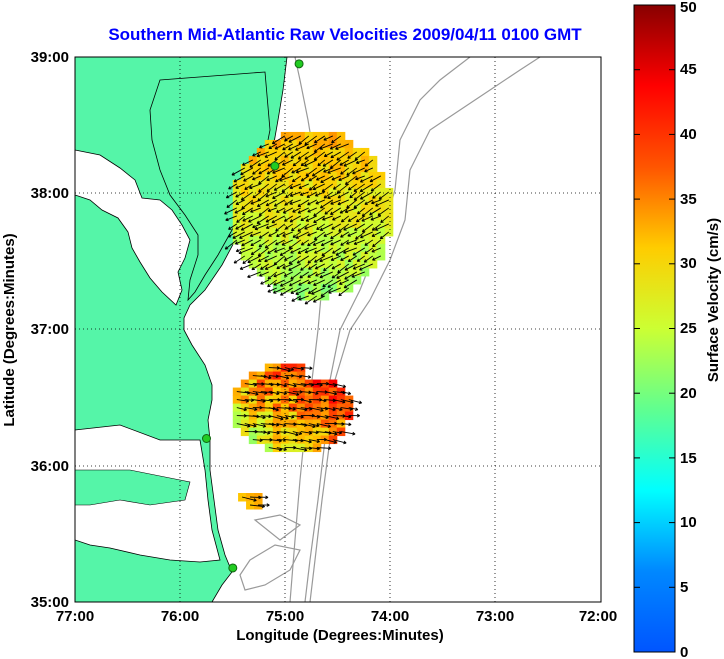 The width and height of the screenshot is (724, 659). What do you see at coordinates (688, 522) in the screenshot?
I see `colorbar-tick-2: 10` at bounding box center [688, 522].